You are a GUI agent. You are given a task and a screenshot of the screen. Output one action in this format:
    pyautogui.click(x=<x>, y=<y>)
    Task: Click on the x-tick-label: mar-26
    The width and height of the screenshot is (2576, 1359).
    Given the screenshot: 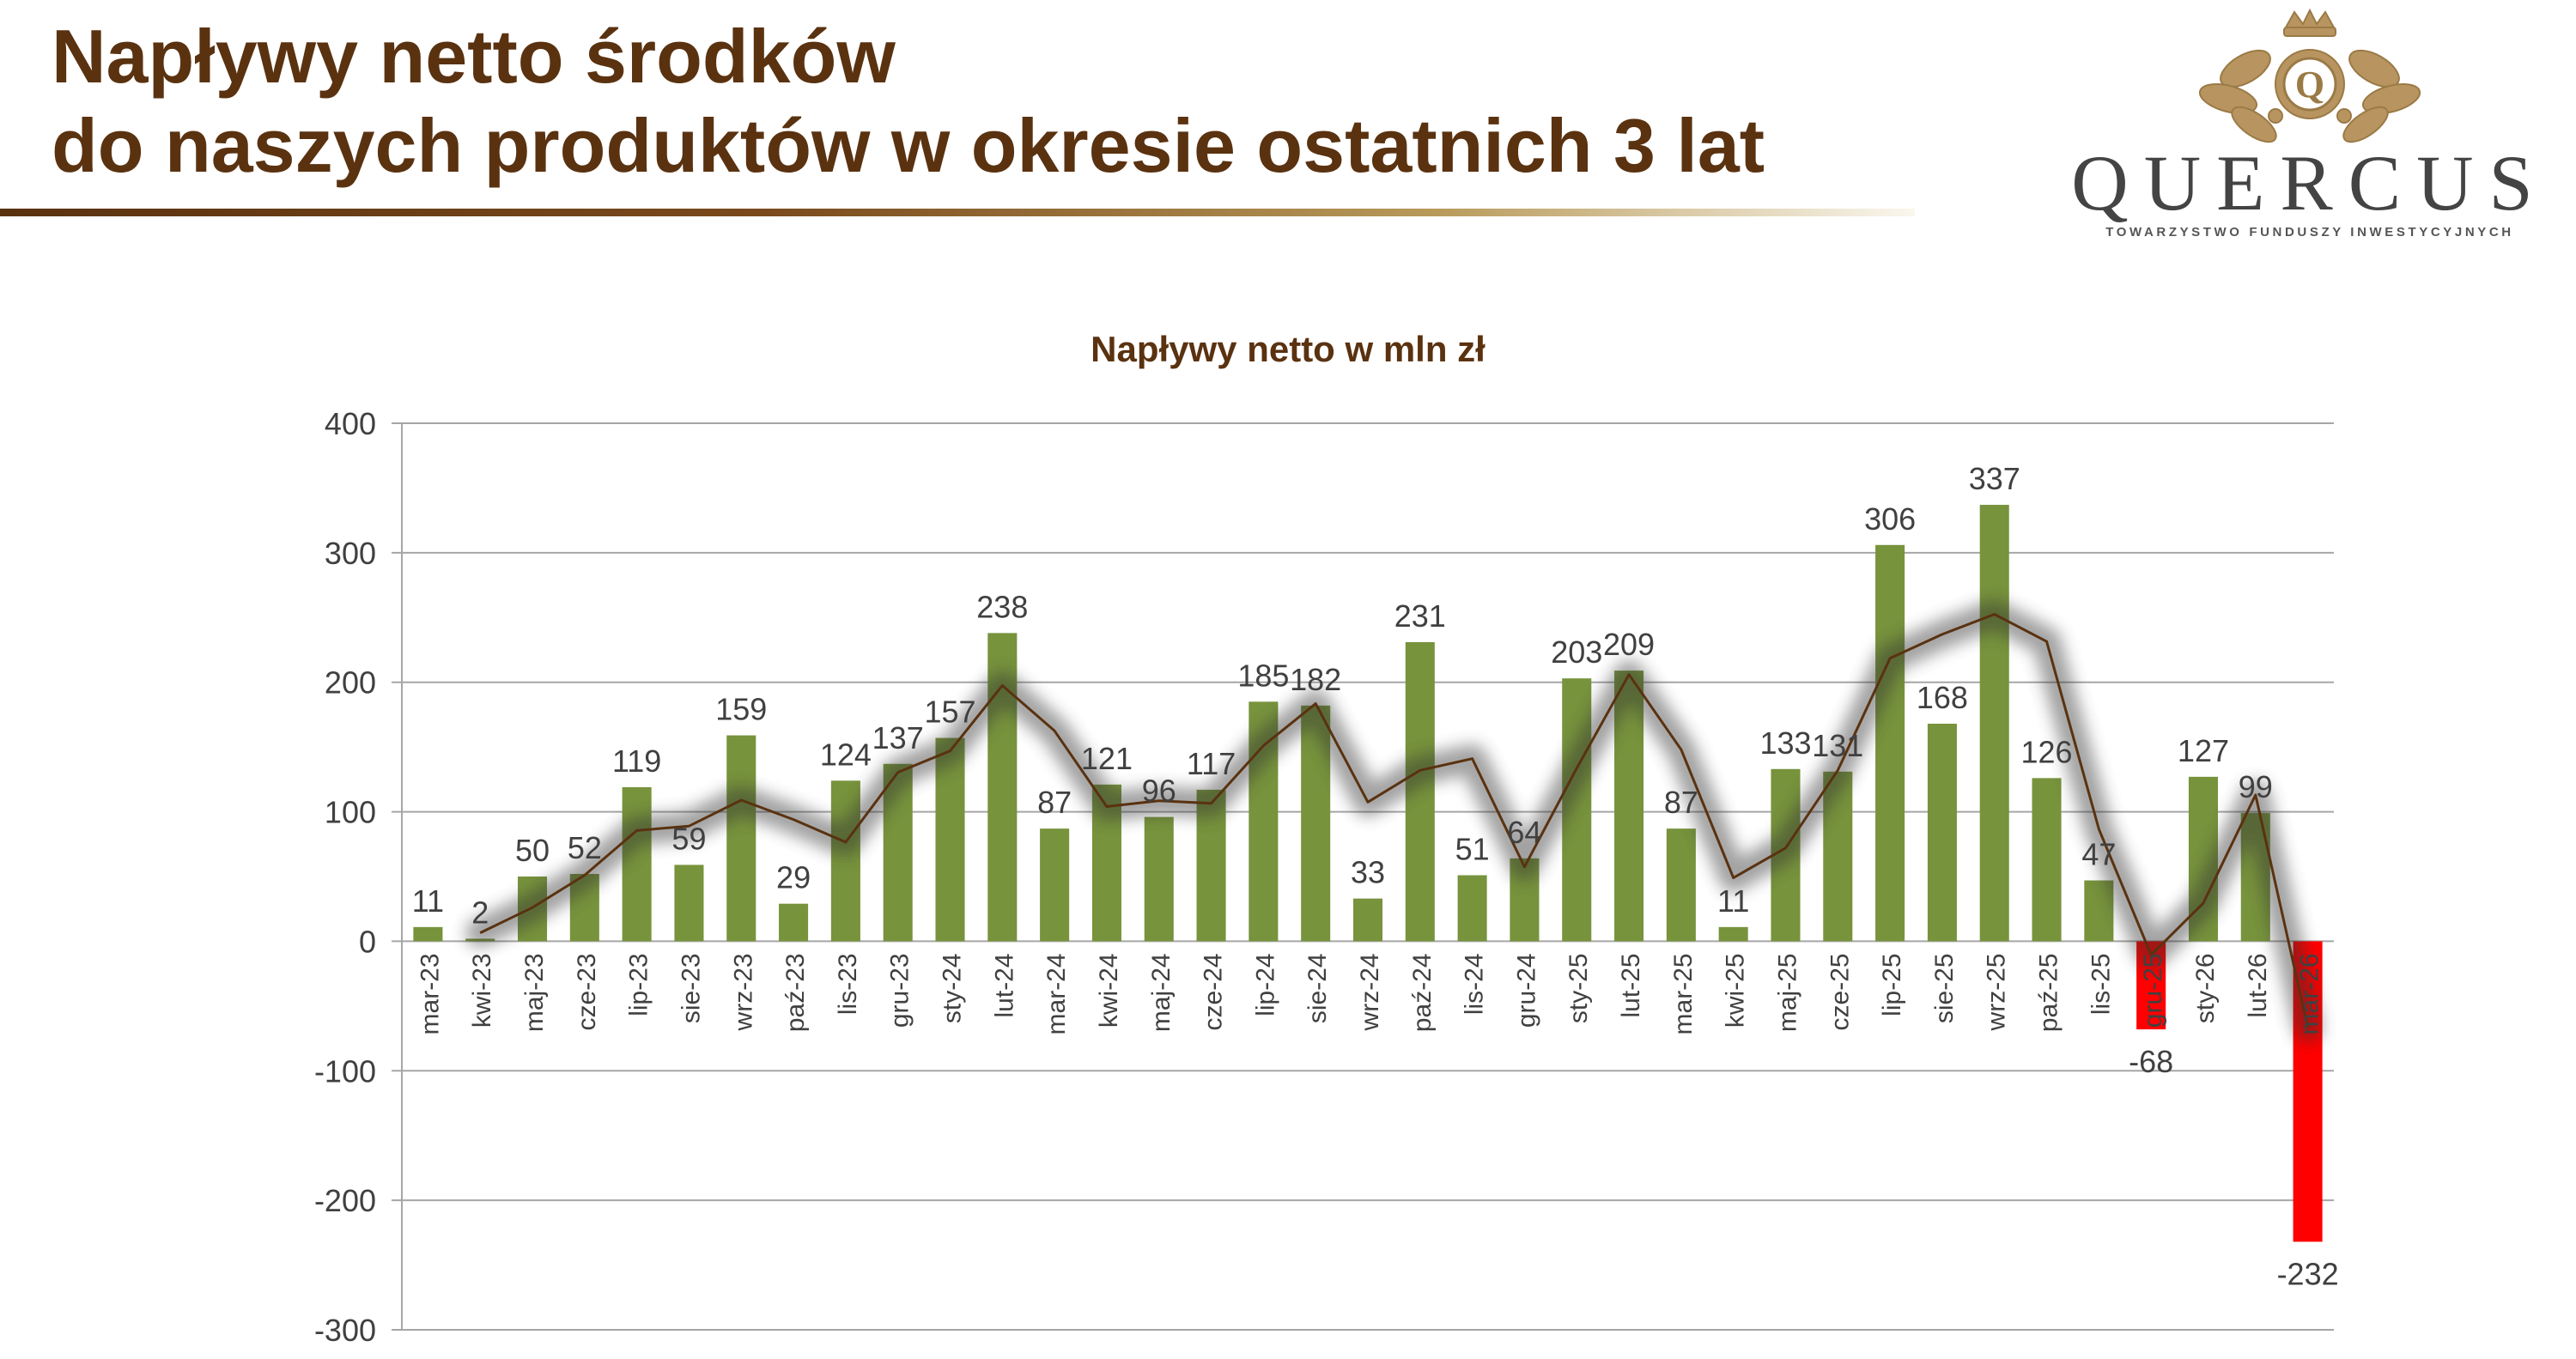 What is the action you would take?
    pyautogui.click(x=2310, y=993)
    